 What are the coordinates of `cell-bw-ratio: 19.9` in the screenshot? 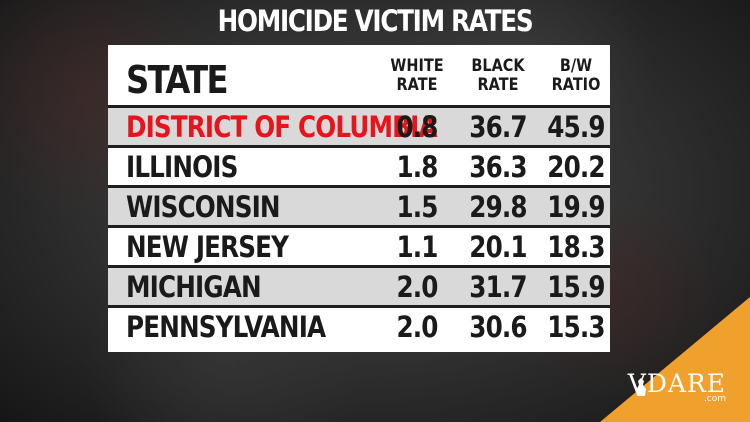 It's located at (576, 207).